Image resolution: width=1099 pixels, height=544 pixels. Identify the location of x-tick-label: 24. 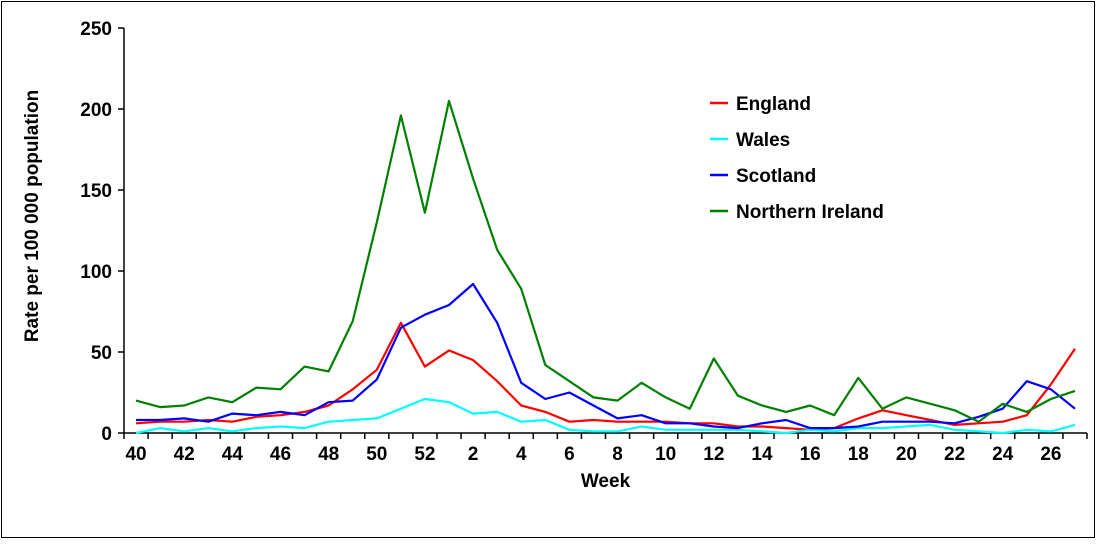
(1003, 454).